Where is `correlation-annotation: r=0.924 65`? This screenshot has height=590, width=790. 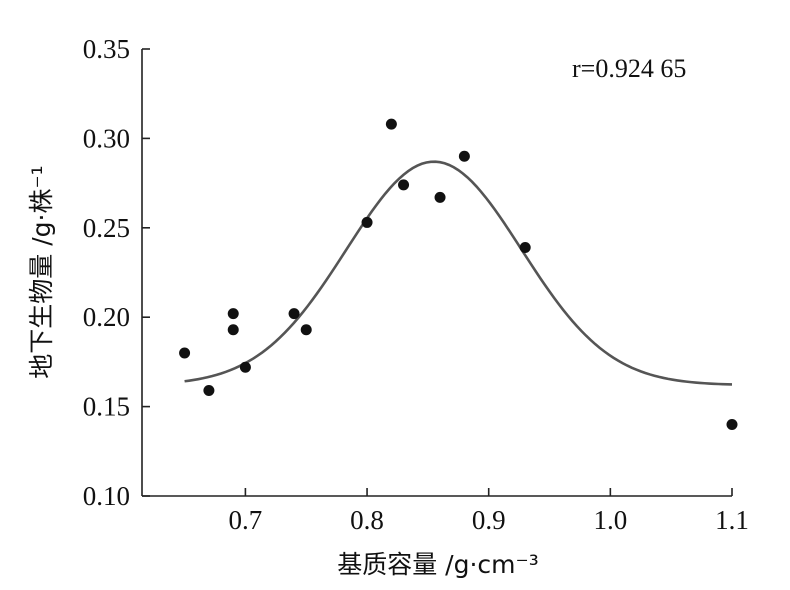 correlation-annotation: r=0.924 65 is located at coordinates (629, 68).